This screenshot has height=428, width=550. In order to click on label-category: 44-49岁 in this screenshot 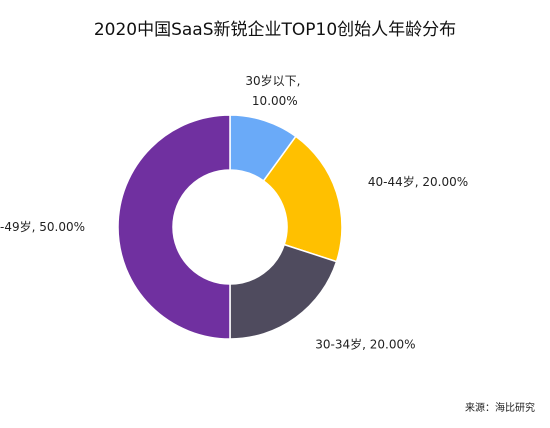, I will do `click(16, 226)`.